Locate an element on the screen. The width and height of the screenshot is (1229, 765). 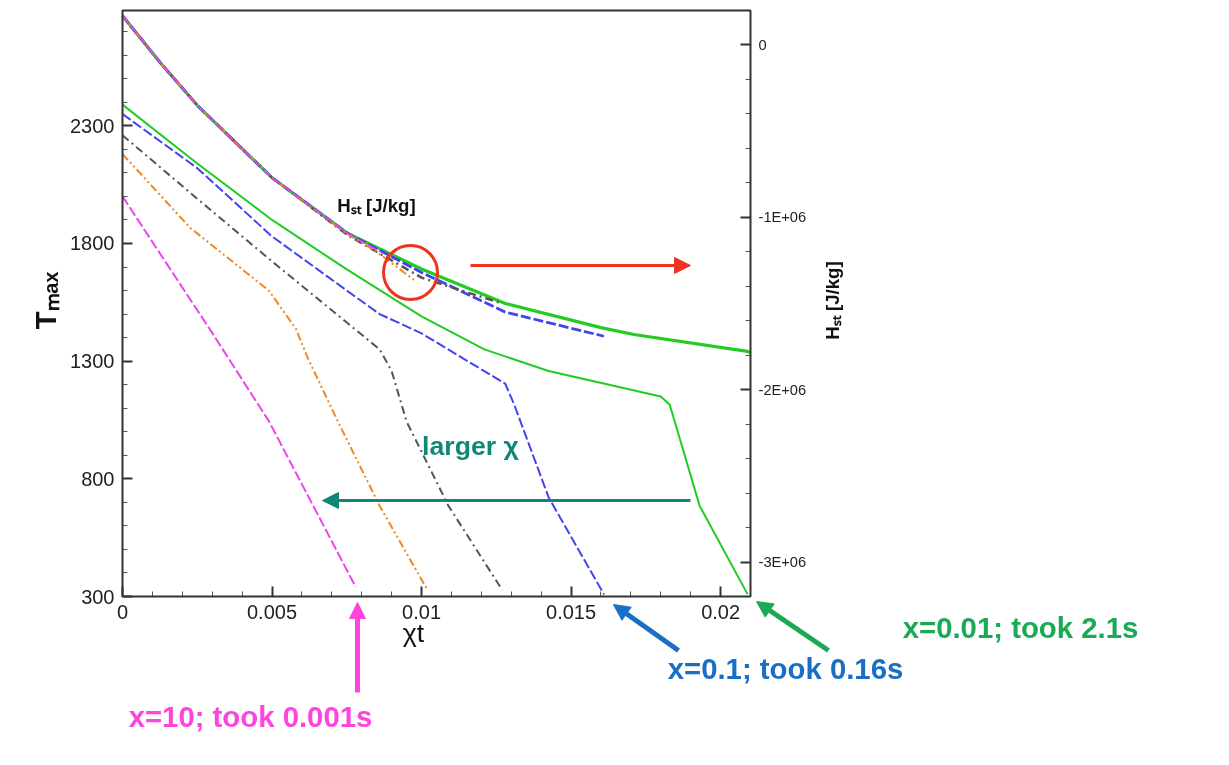
x-tick-label: 0.02 is located at coordinates (721, 611).